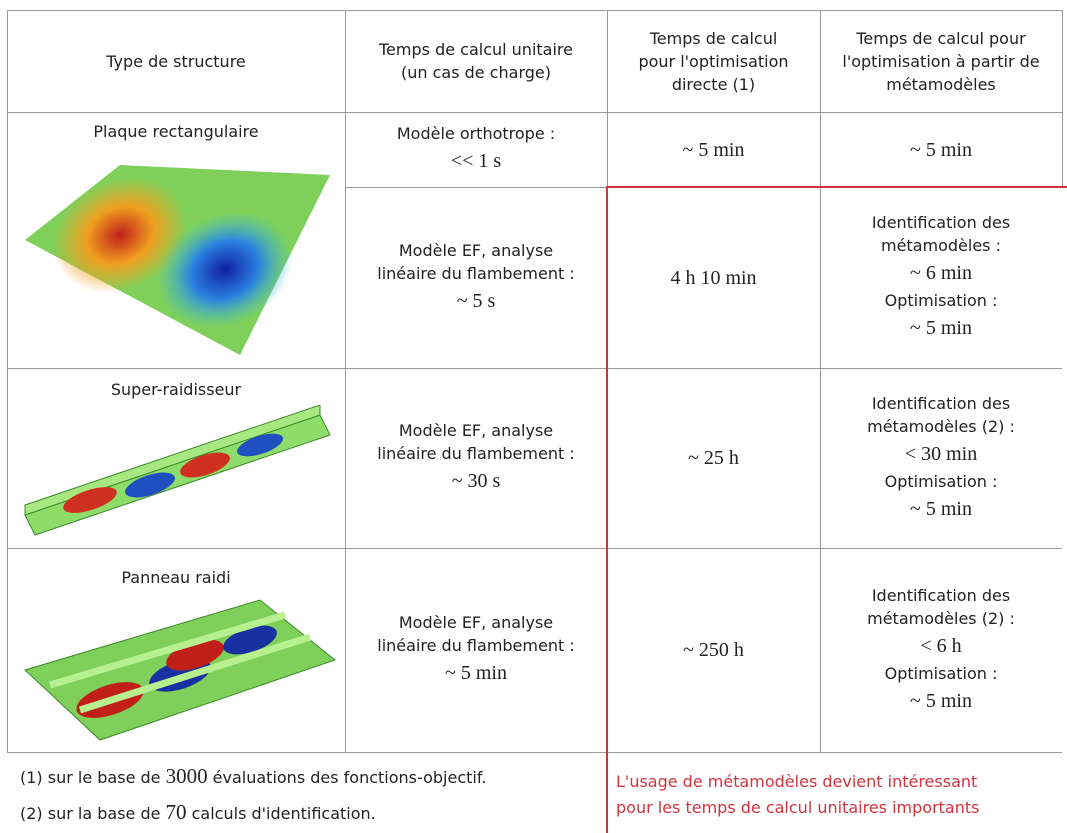 The image size is (1067, 833). What do you see at coordinates (713, 84) in the screenshot?
I see `header-text: directe (1)` at bounding box center [713, 84].